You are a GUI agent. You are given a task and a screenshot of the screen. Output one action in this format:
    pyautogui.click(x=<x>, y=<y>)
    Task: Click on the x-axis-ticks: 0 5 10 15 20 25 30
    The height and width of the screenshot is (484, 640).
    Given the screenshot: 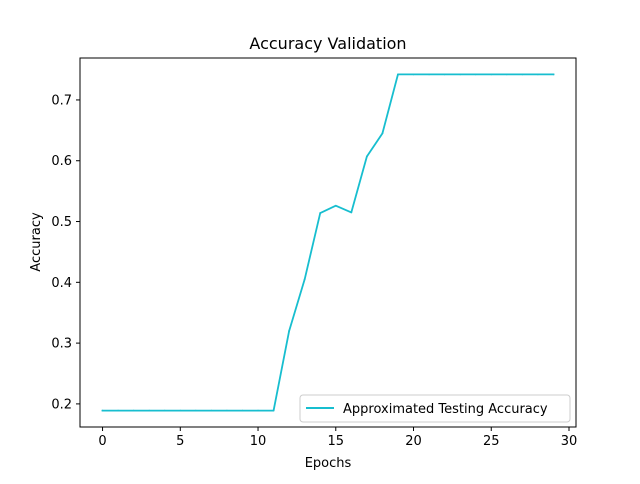 What is the action you would take?
    pyautogui.click(x=337, y=438)
    